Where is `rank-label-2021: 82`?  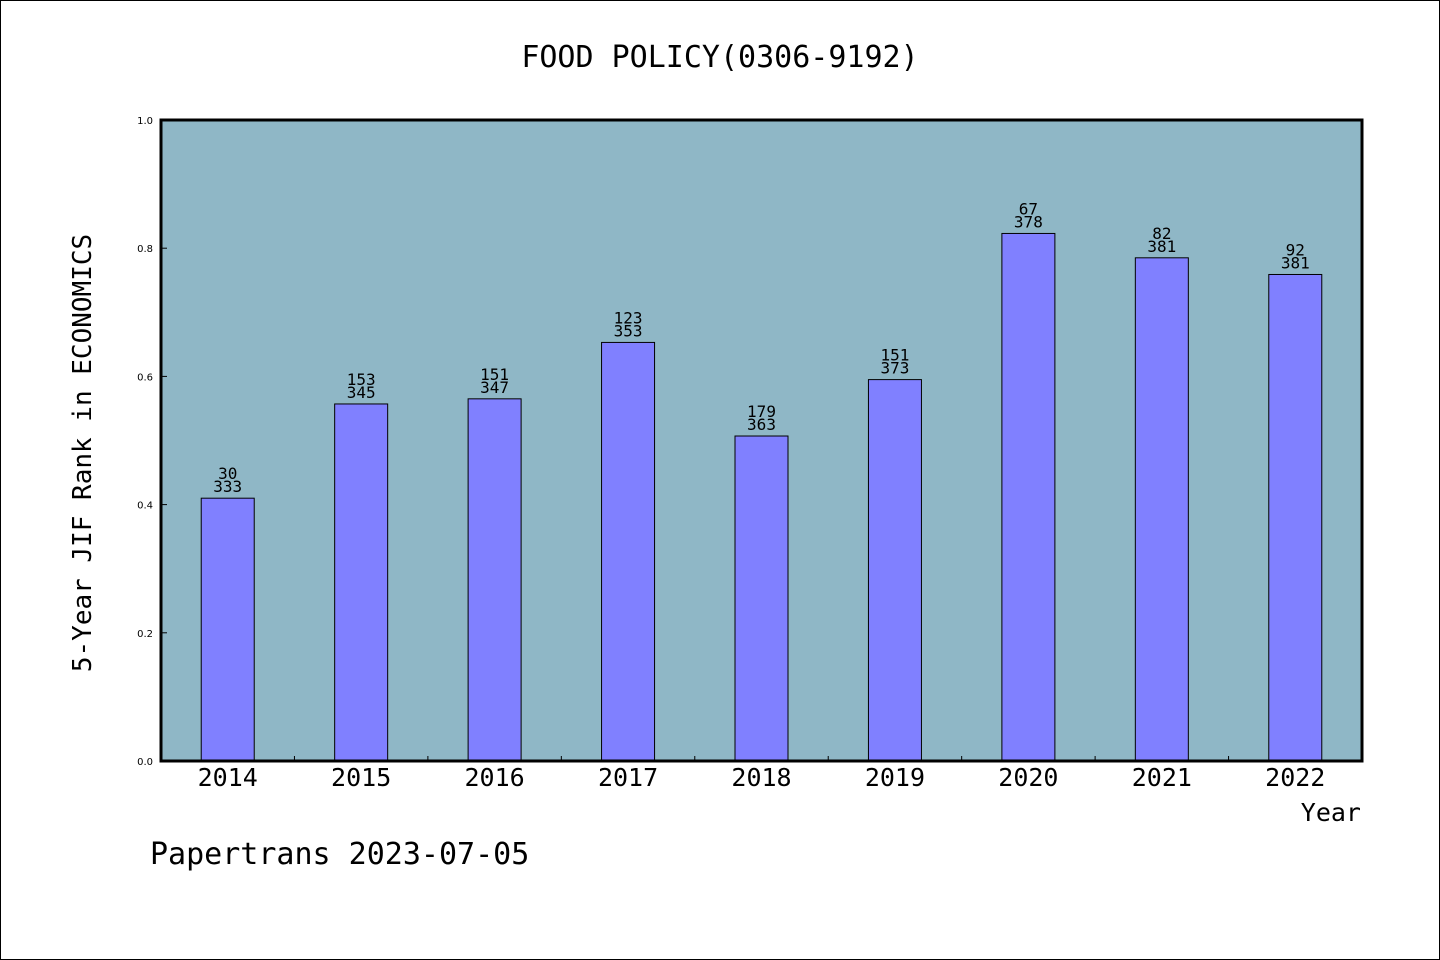
rank-label-2021: 82 is located at coordinates (1161, 233).